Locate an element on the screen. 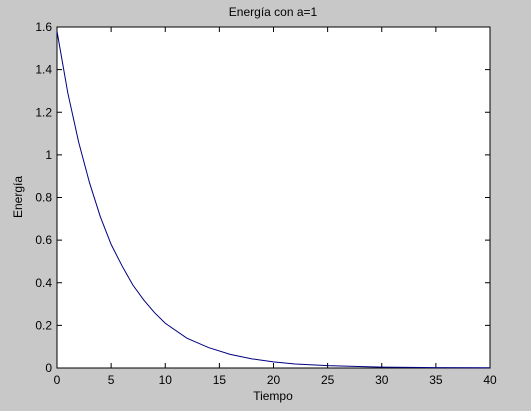 The image size is (531, 411). y-tick-label: 0 is located at coordinates (48, 368).